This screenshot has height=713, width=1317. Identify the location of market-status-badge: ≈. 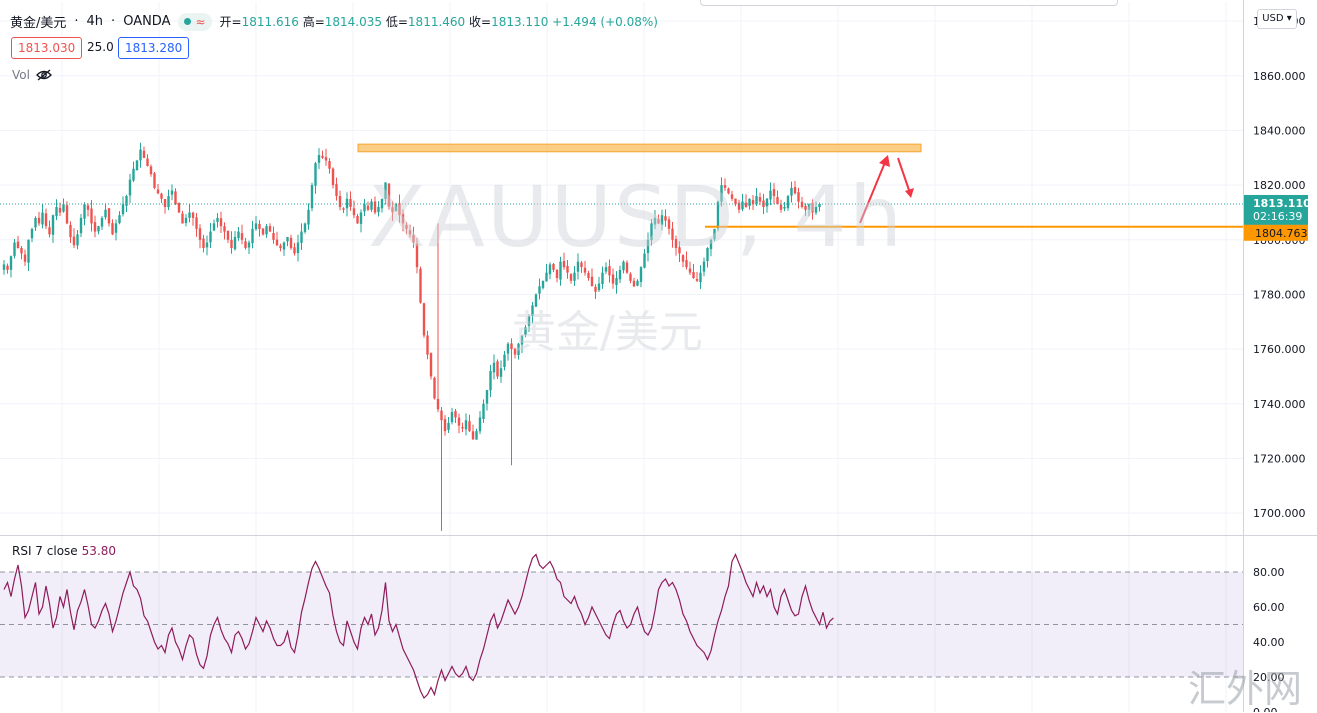
(195, 21).